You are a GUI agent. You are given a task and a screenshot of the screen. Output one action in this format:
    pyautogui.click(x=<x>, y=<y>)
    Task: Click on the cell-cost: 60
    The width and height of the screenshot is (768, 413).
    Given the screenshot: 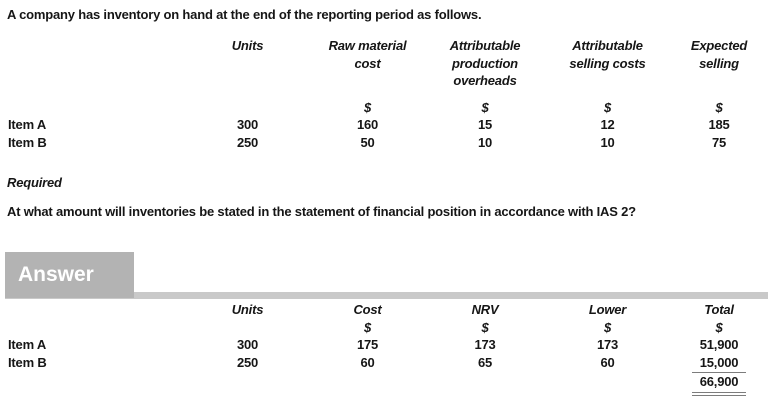 What is the action you would take?
    pyautogui.click(x=367, y=362)
    